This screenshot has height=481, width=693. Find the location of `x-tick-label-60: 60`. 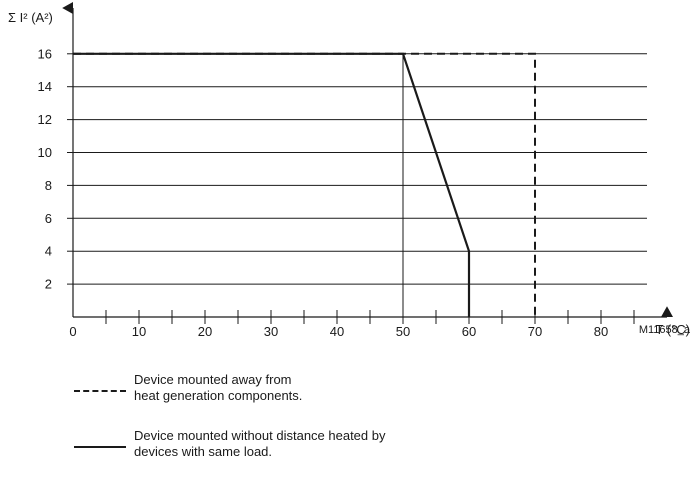

x-tick-label-60: 60 is located at coordinates (469, 331).